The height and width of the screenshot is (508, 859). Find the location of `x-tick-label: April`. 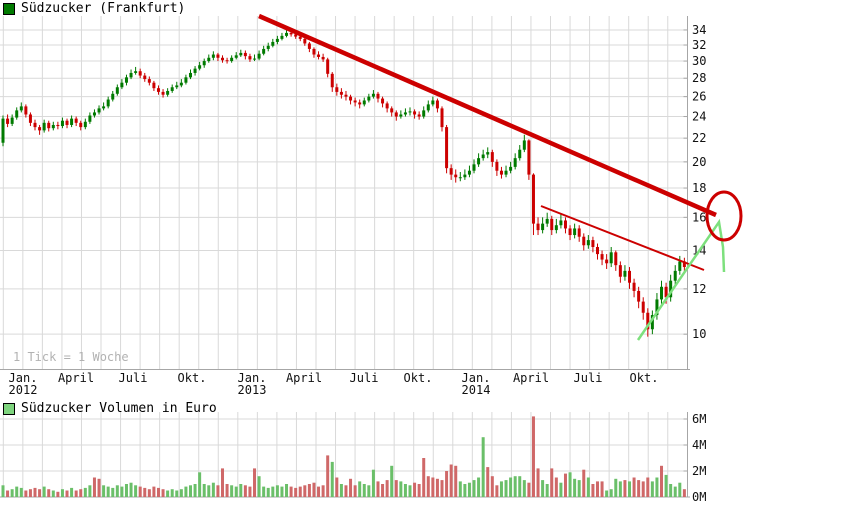

x-tick-label: April is located at coordinates (76, 378).